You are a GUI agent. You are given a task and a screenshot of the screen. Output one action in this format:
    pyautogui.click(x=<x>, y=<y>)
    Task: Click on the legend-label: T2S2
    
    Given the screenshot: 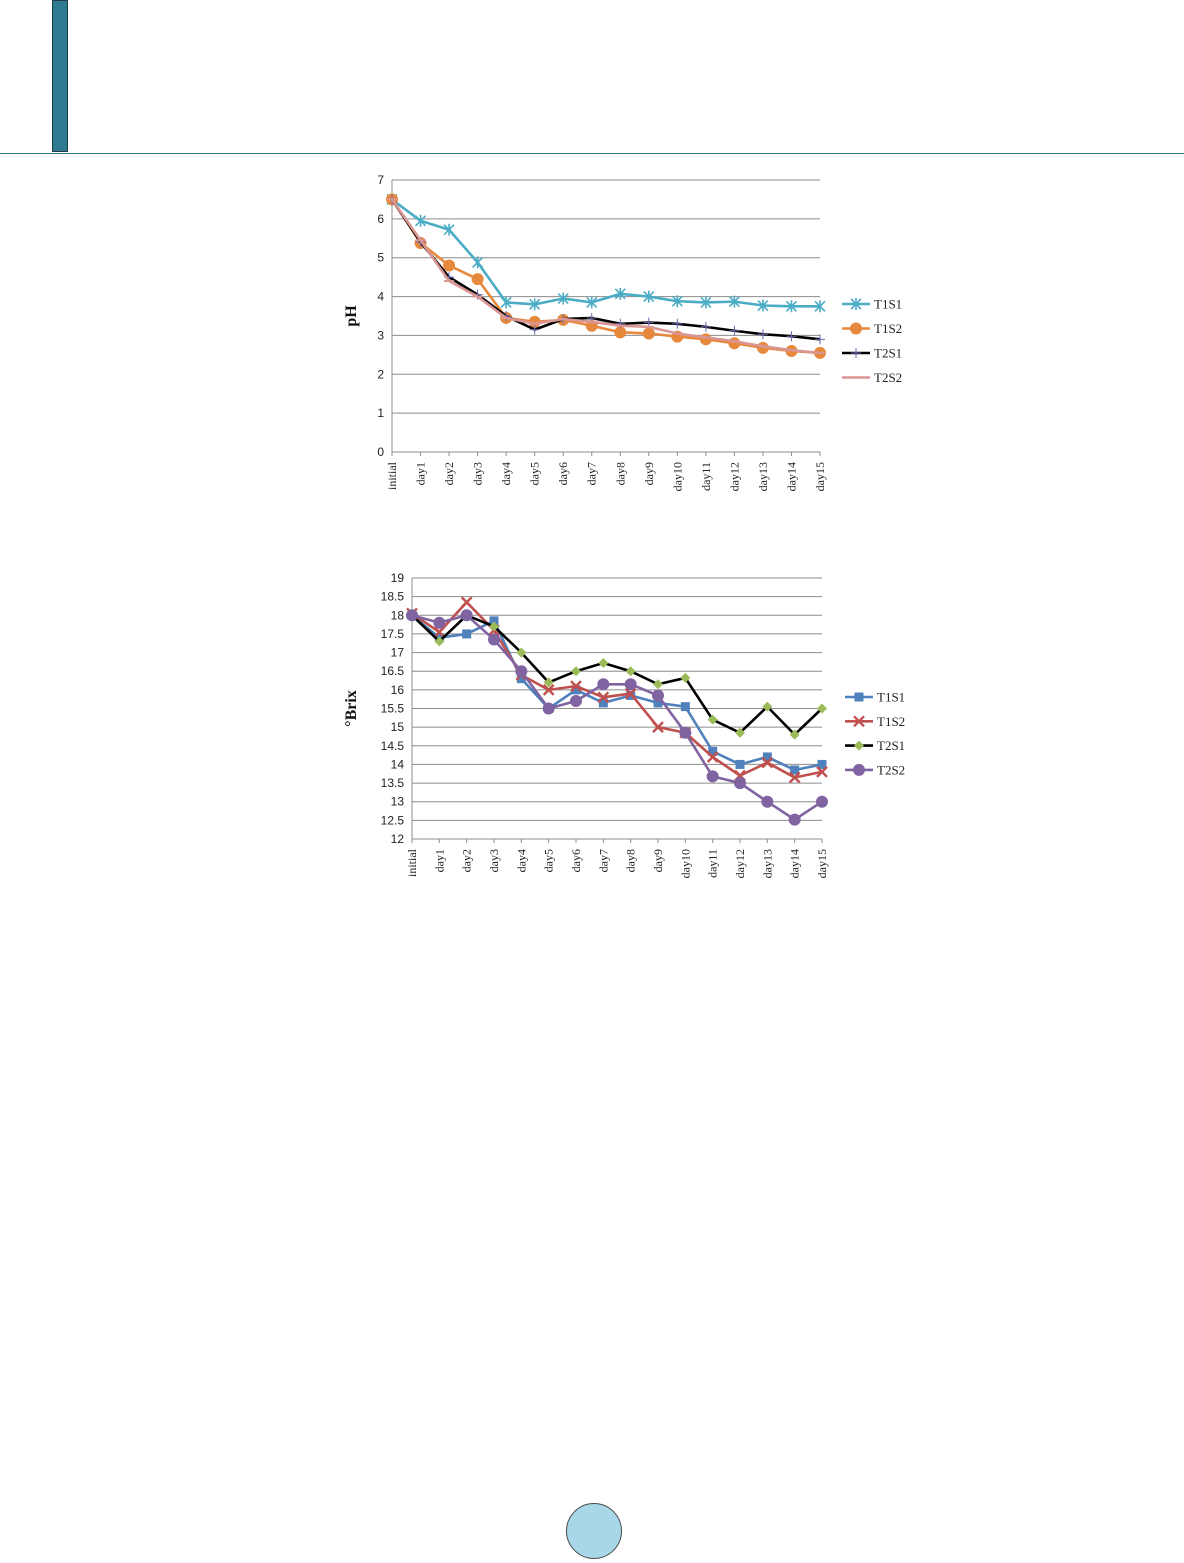 What is the action you would take?
    pyautogui.click(x=891, y=769)
    